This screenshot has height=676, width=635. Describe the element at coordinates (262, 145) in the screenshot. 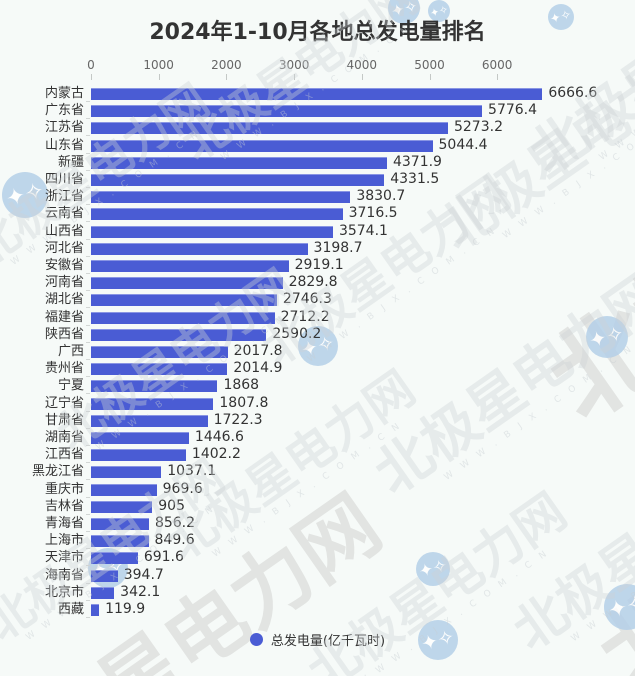

I see `bar-山东省` at that location.